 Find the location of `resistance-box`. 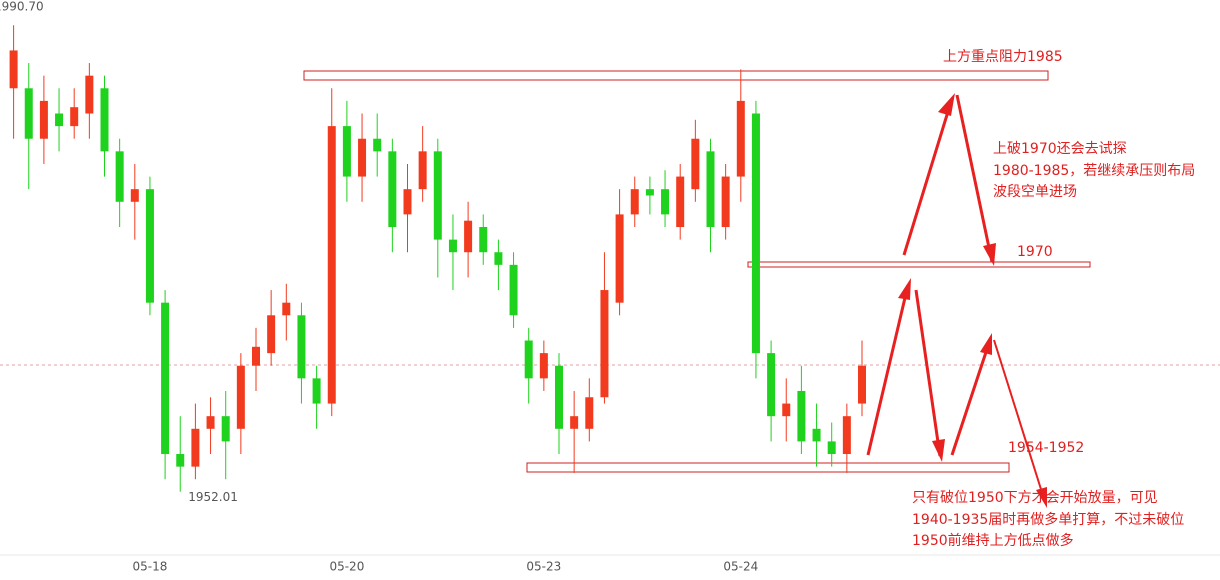

resistance-box is located at coordinates (676, 75).